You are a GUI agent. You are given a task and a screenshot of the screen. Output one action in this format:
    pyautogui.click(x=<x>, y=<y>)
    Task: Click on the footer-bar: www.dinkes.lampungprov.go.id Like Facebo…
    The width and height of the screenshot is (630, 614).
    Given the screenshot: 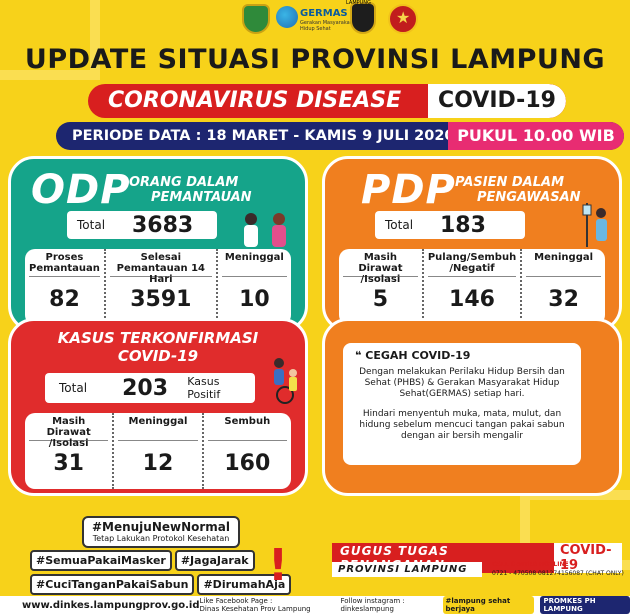 What is the action you would take?
    pyautogui.click(x=315, y=605)
    